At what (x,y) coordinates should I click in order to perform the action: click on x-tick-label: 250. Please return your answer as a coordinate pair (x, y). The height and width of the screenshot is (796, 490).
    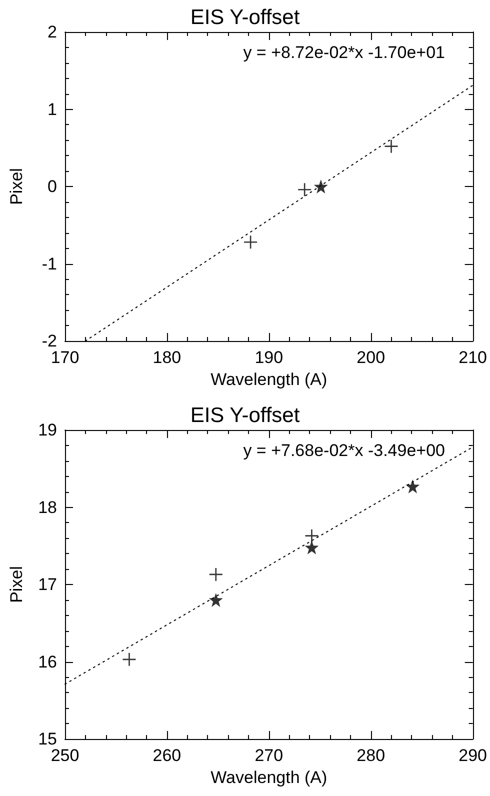
    Looking at the image, I should click on (65, 755).